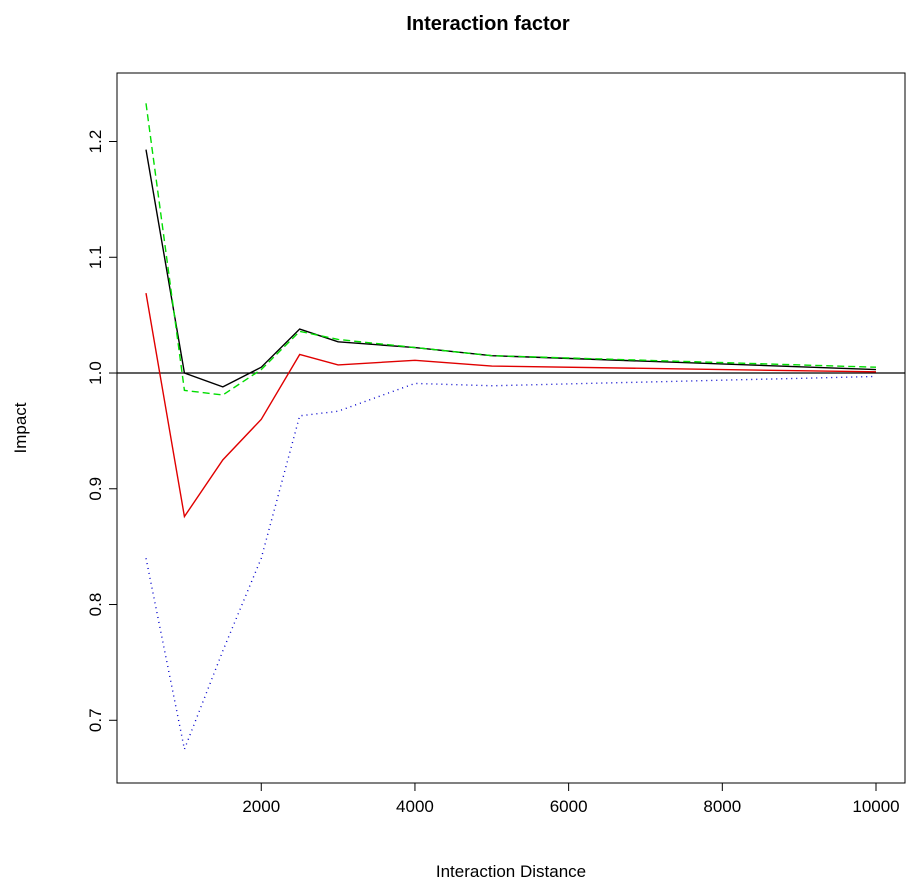  I want to click on y-axis-label: Impact, so click(20, 427).